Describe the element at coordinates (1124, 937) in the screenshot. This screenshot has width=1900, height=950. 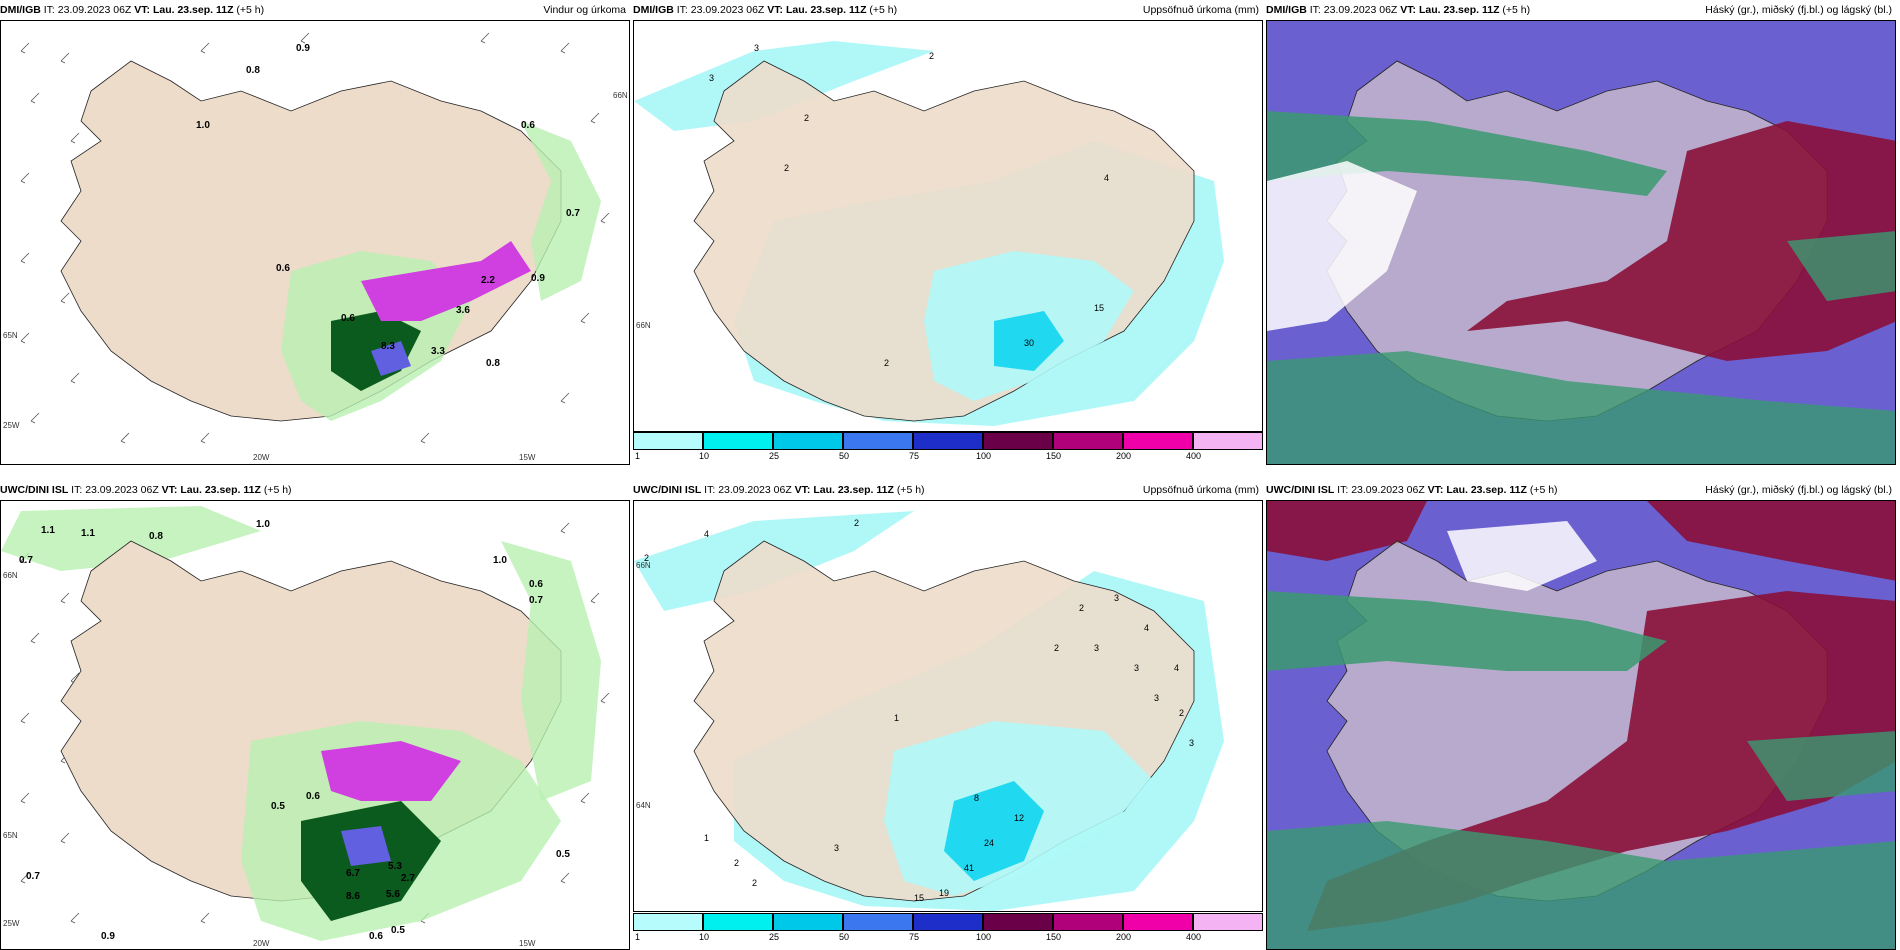
I see `colorbar-label: 200` at that location.